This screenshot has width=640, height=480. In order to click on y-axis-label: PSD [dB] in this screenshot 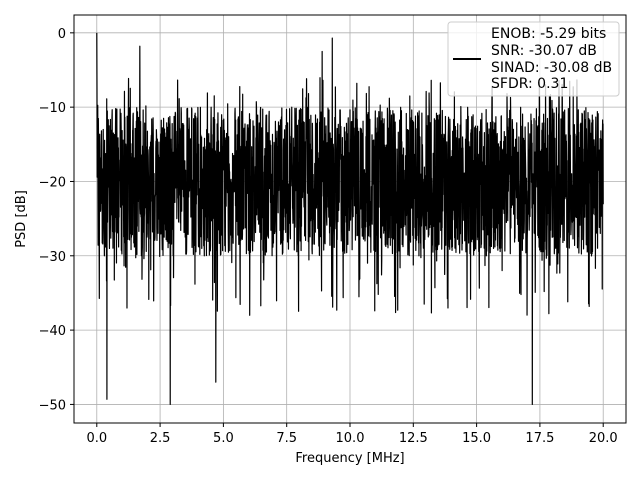, I will do `click(21, 219)`.